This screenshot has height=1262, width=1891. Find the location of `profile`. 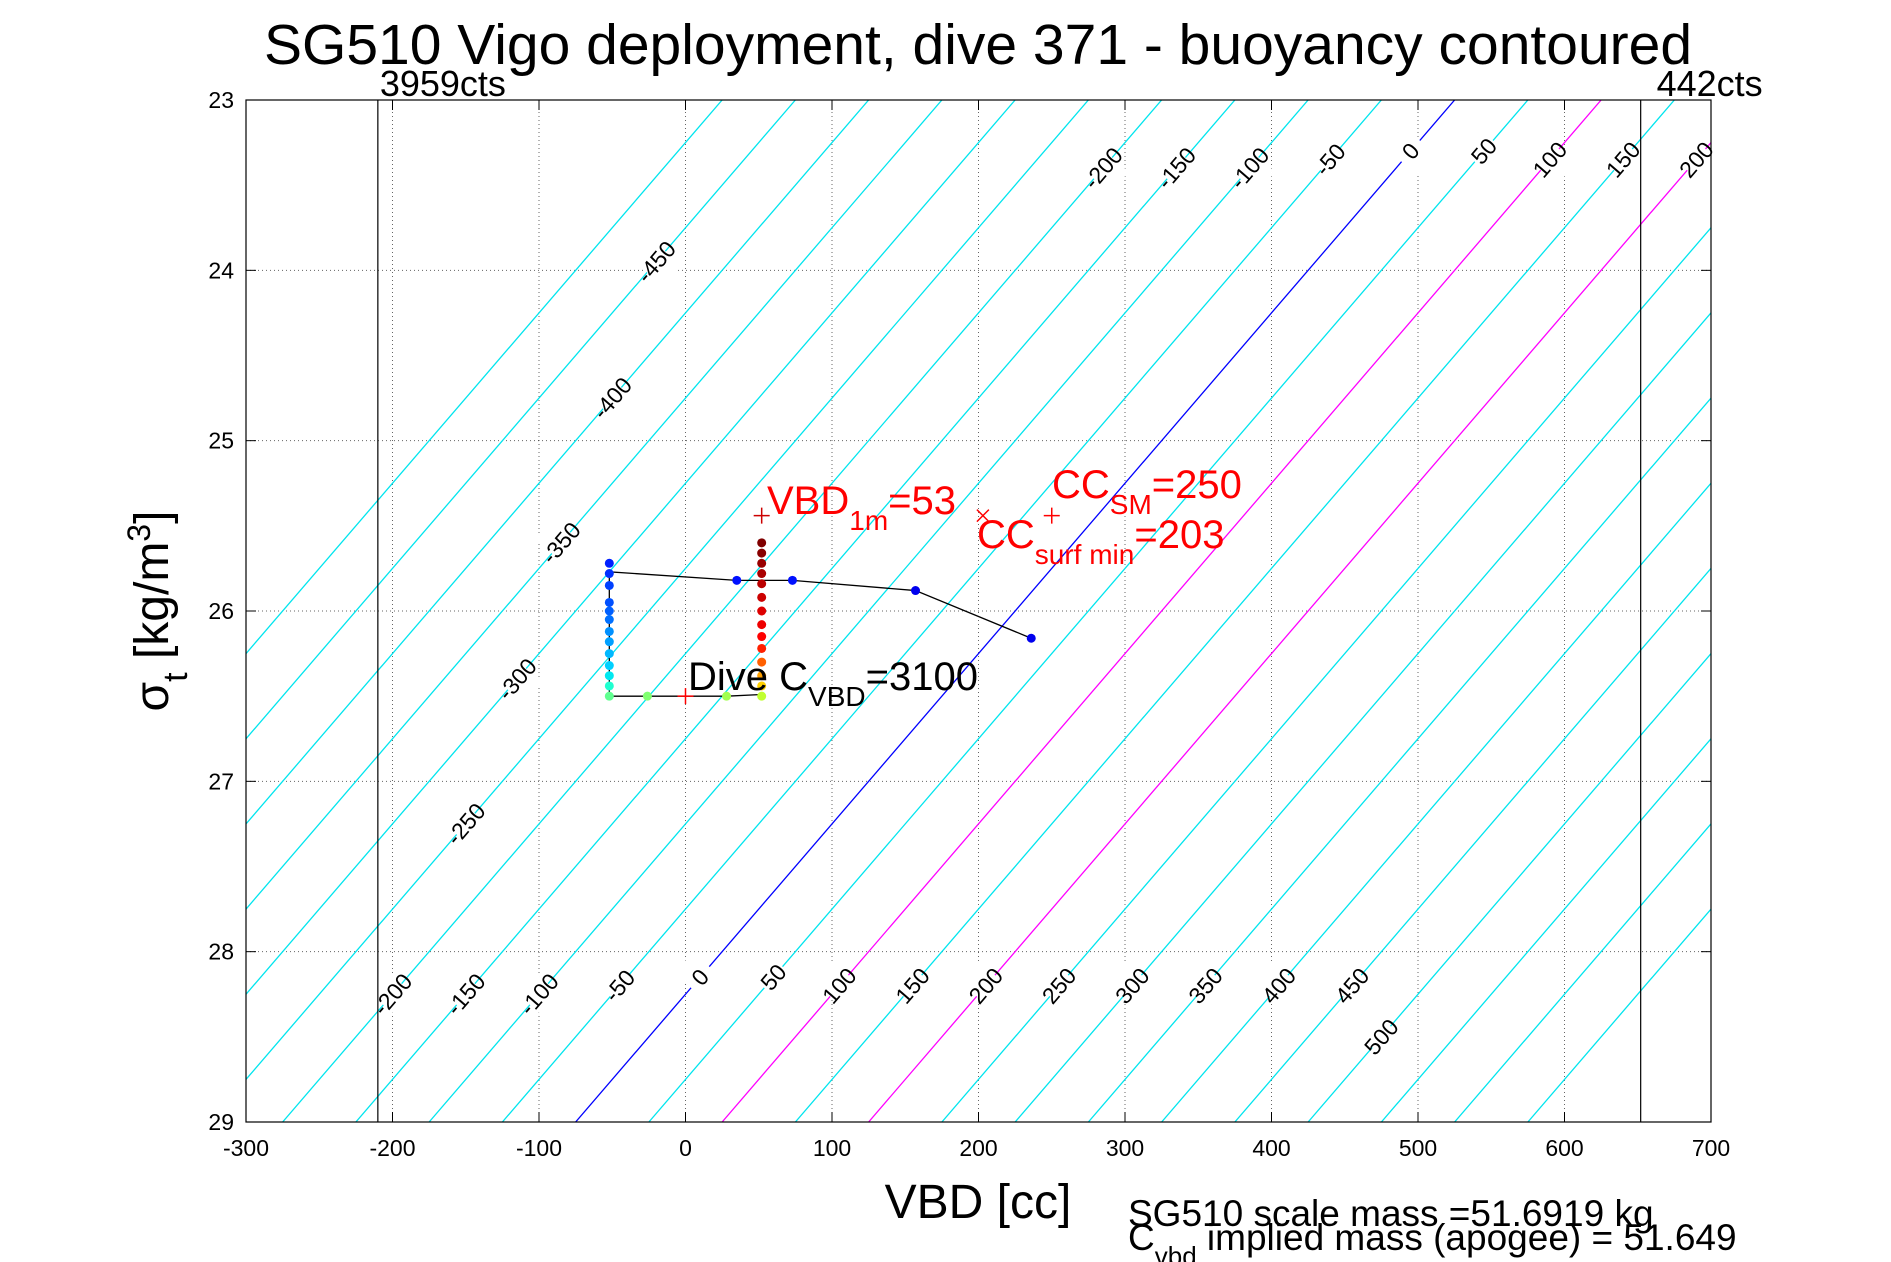

profile is located at coordinates (820, 619).